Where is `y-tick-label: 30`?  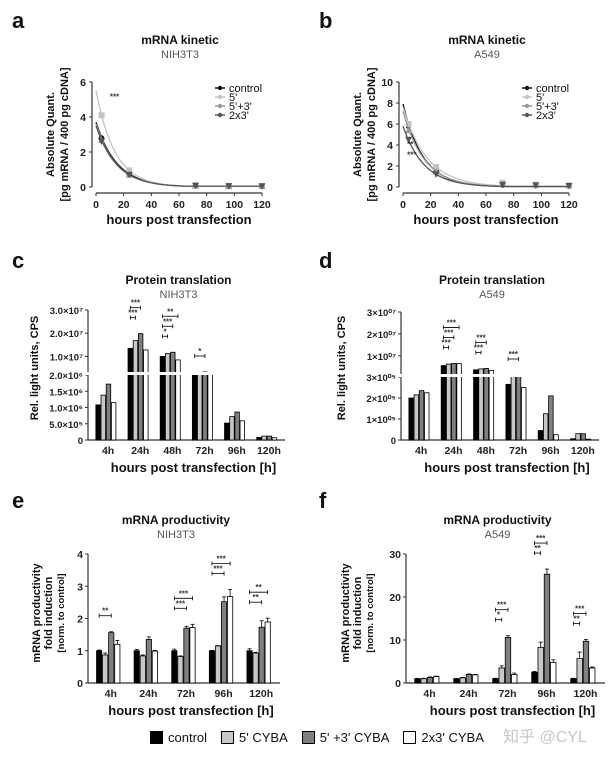 y-tick-label: 30 is located at coordinates (395, 555).